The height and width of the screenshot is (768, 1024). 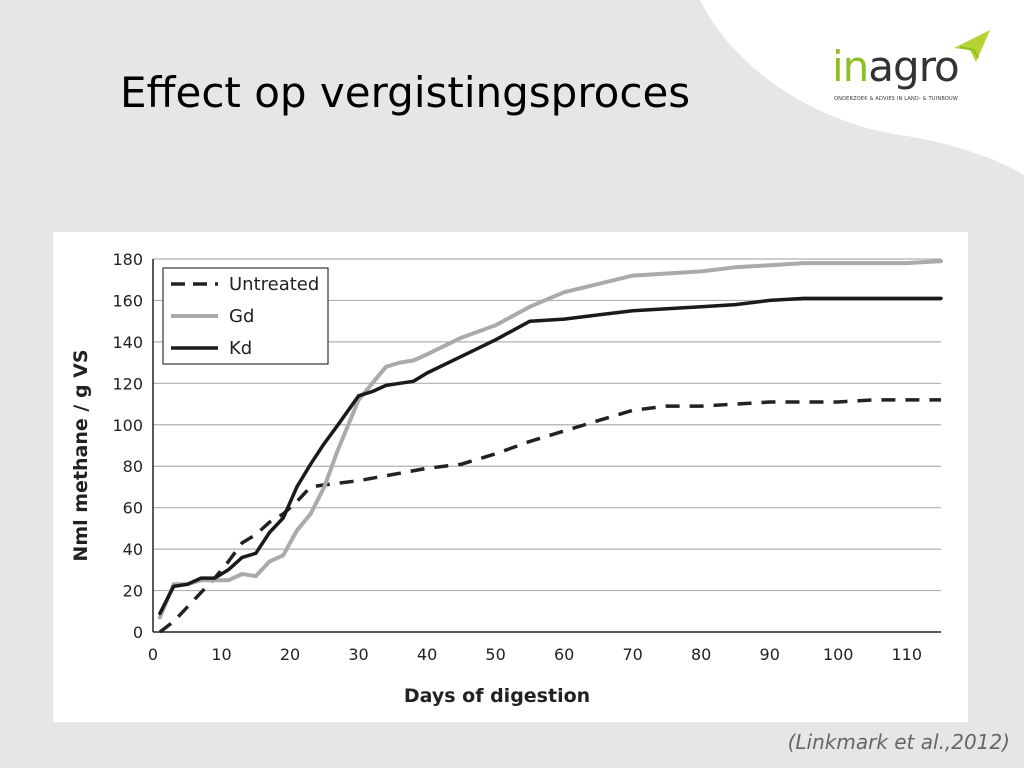 What do you see at coordinates (896, 99) in the screenshot?
I see `logo-subtitle: ONDERZOEK & ADVIES IN LAND- & TUINBOUW` at bounding box center [896, 99].